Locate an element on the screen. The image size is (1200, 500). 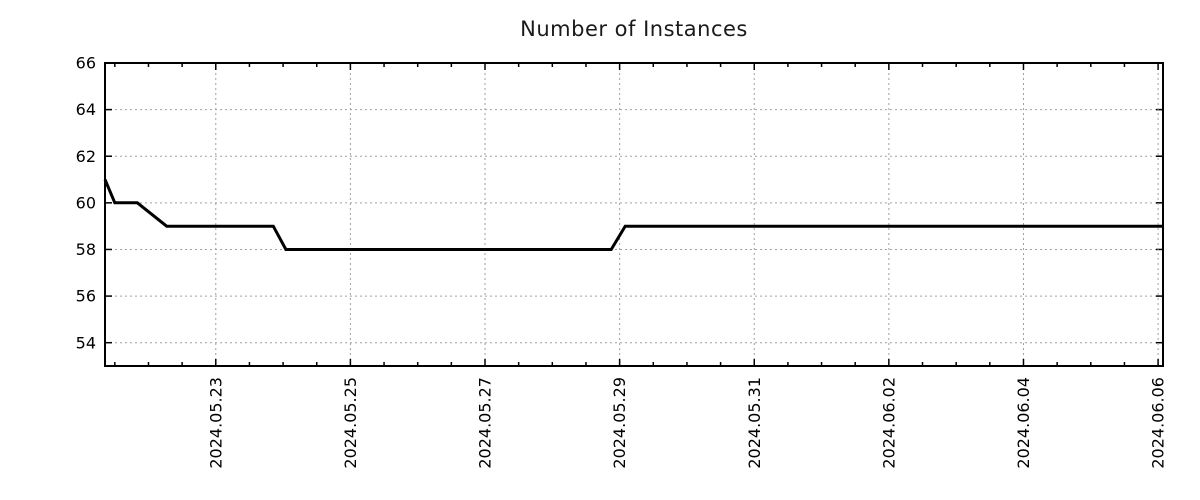
y-tick-label: 56 is located at coordinates (86, 296).